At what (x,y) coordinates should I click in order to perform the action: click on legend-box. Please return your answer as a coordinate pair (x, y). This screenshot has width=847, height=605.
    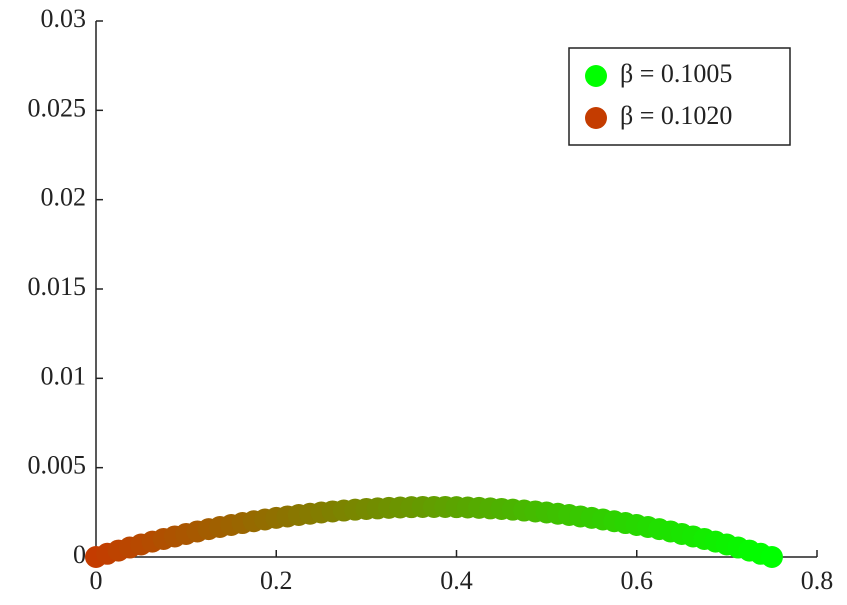
    Looking at the image, I should click on (679, 96).